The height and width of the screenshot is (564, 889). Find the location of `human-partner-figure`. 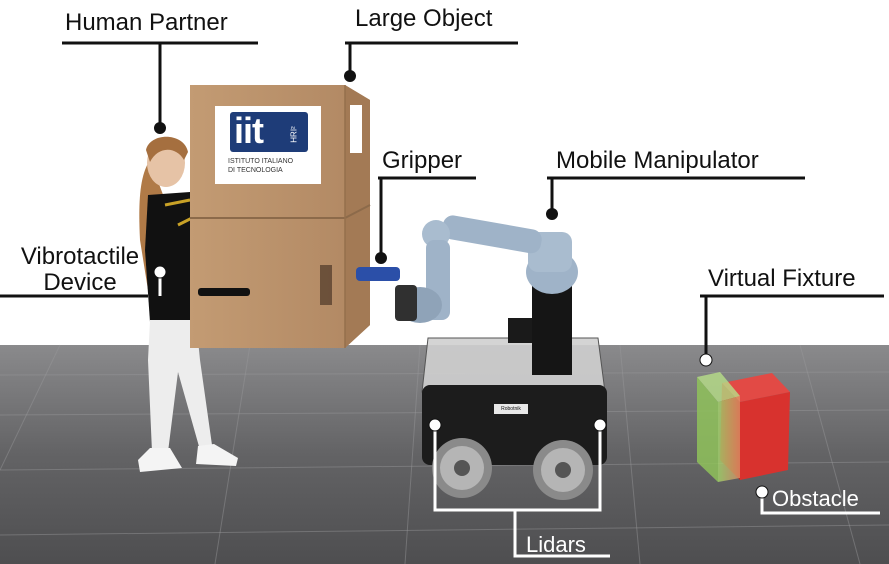

human-partner-figure is located at coordinates (188, 304).